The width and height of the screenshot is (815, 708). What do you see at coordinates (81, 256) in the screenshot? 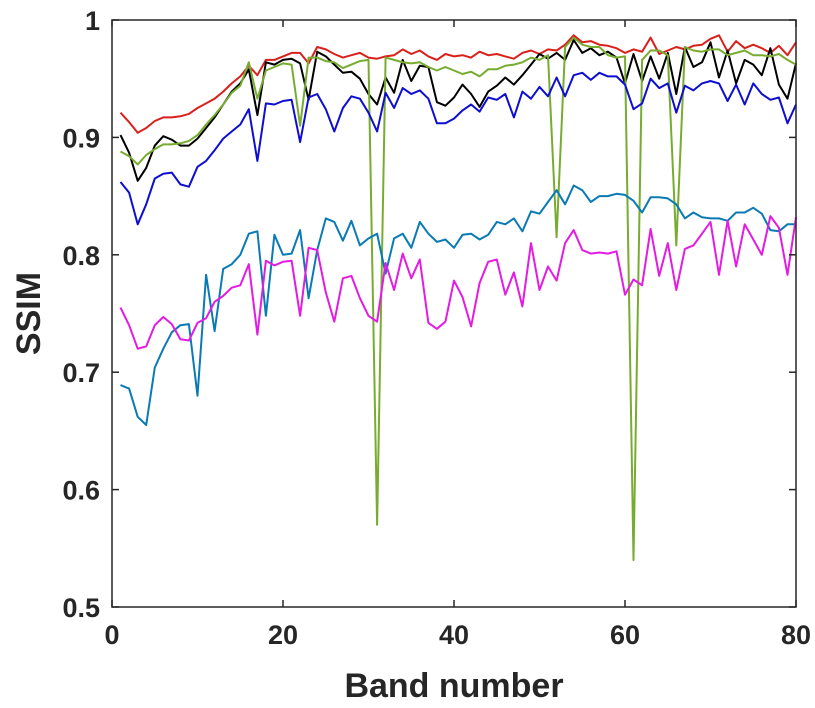
I see `y-tick-label: 0.8` at bounding box center [81, 256].